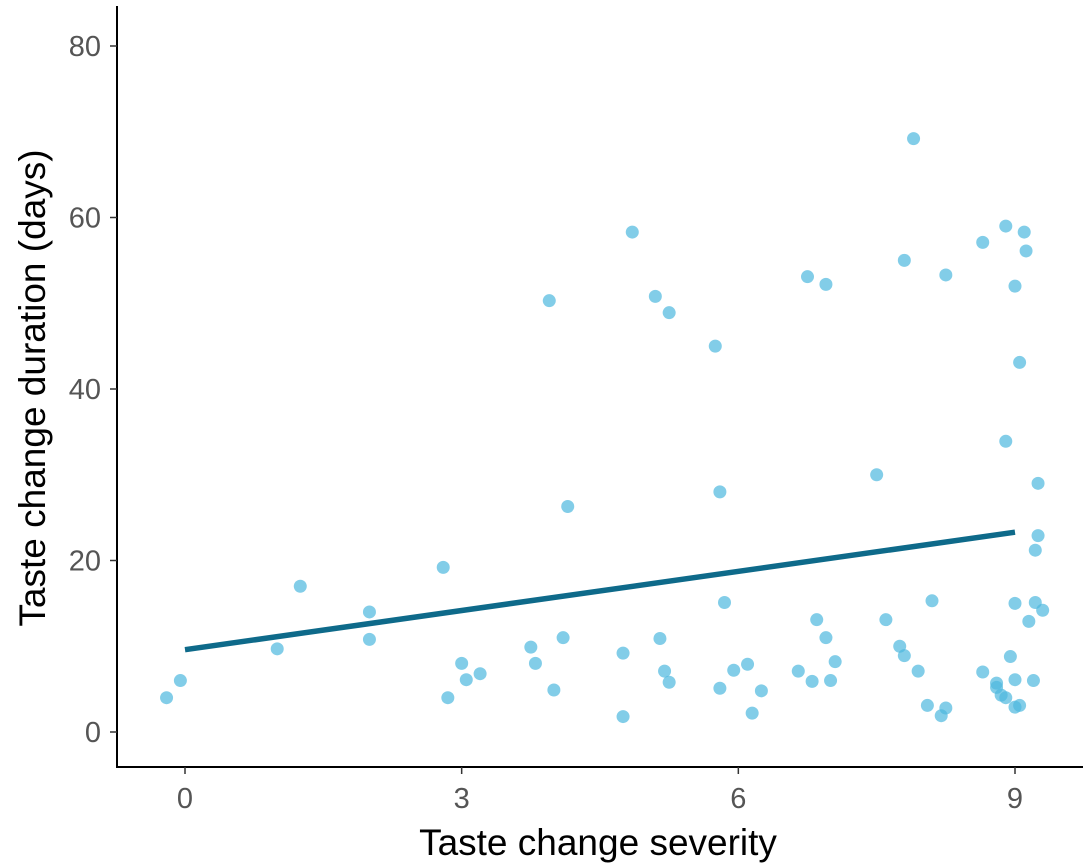 Image resolution: width=1083 pixels, height=868 pixels. Describe the element at coordinates (600, 591) in the screenshot. I see `trend-line` at that location.